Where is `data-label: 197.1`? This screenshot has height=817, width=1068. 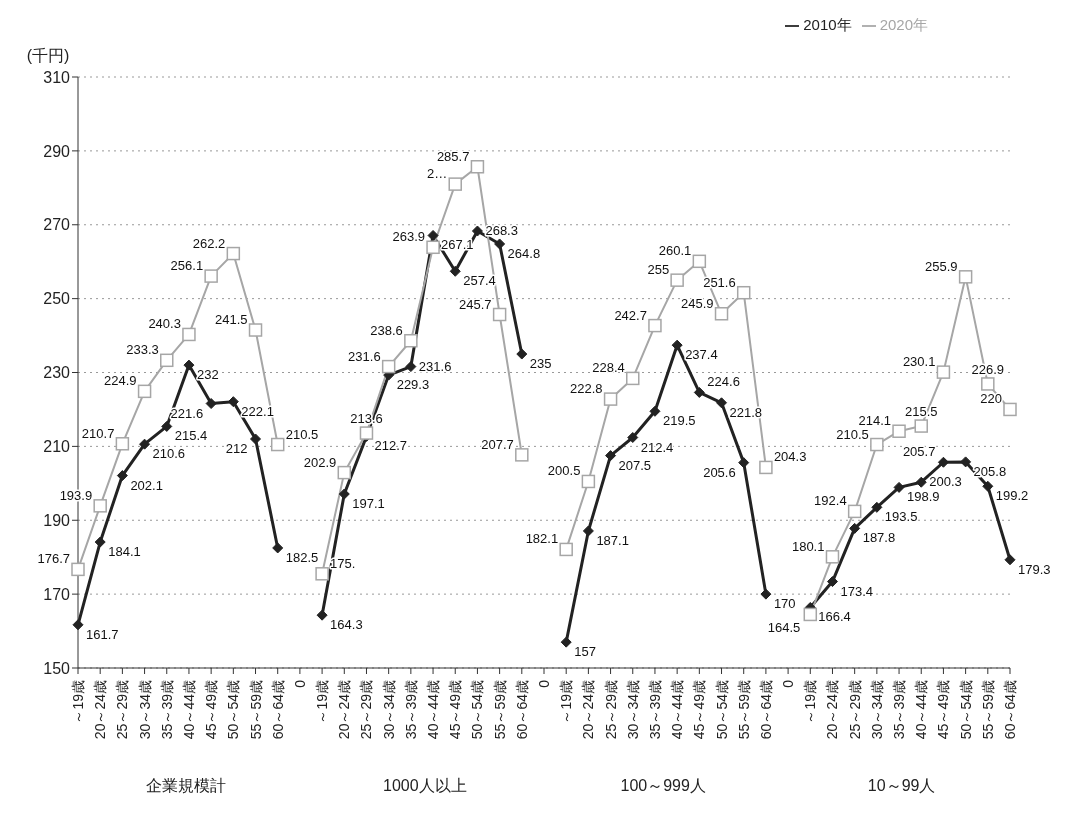
data-label: 197.1 is located at coordinates (368, 504).